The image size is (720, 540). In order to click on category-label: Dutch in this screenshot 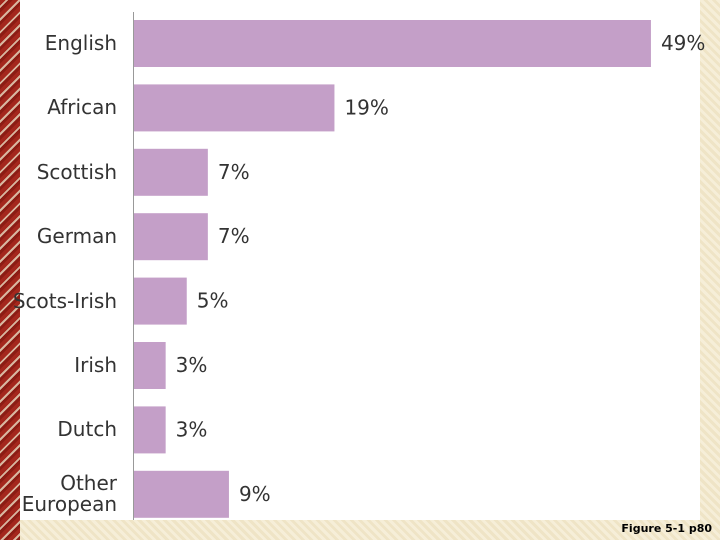, I will do `click(87, 429)`.